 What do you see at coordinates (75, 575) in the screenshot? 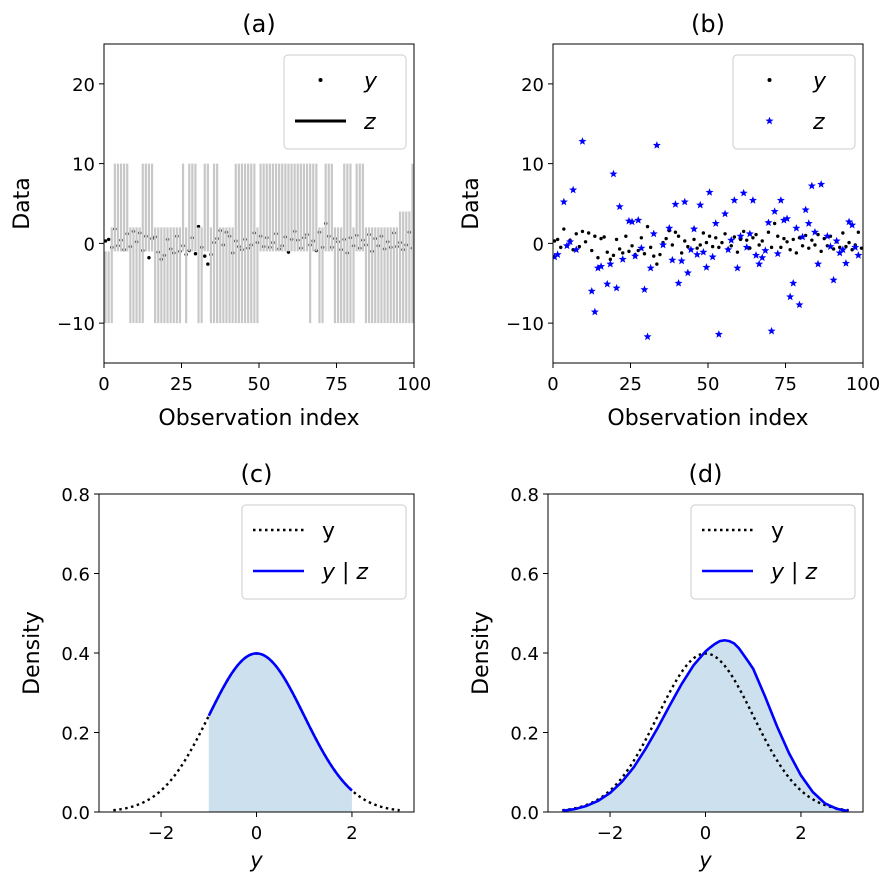
I see `y-tick-label: 0.6` at bounding box center [75, 575].